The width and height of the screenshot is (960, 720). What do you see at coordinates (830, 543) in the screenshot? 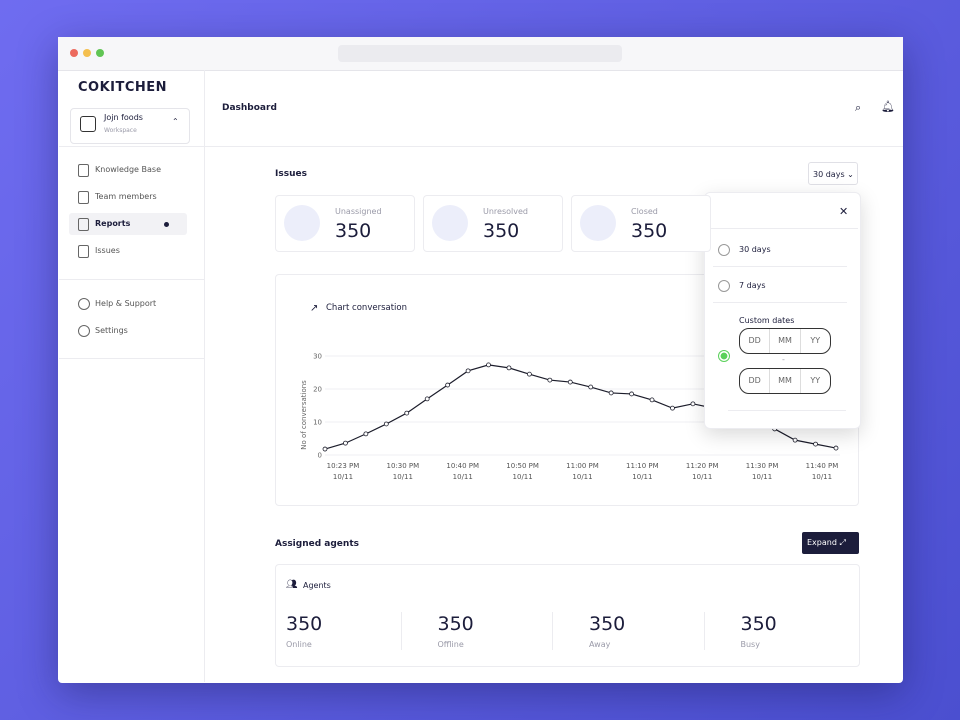
I see `expand-button: Expand ⤢` at bounding box center [830, 543].